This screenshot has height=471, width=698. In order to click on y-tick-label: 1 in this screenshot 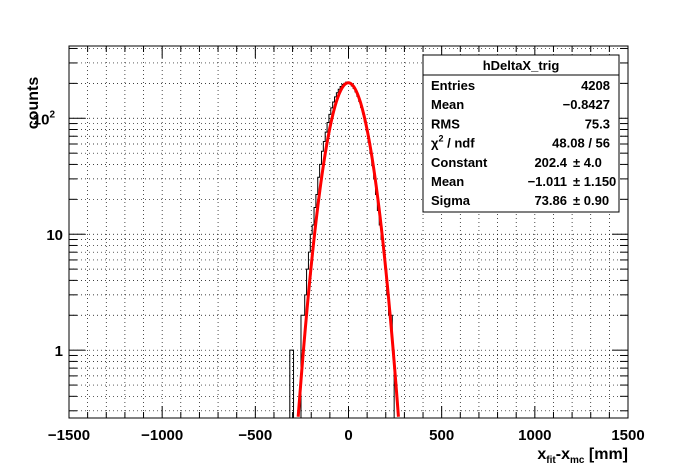, I will do `click(59, 351)`.